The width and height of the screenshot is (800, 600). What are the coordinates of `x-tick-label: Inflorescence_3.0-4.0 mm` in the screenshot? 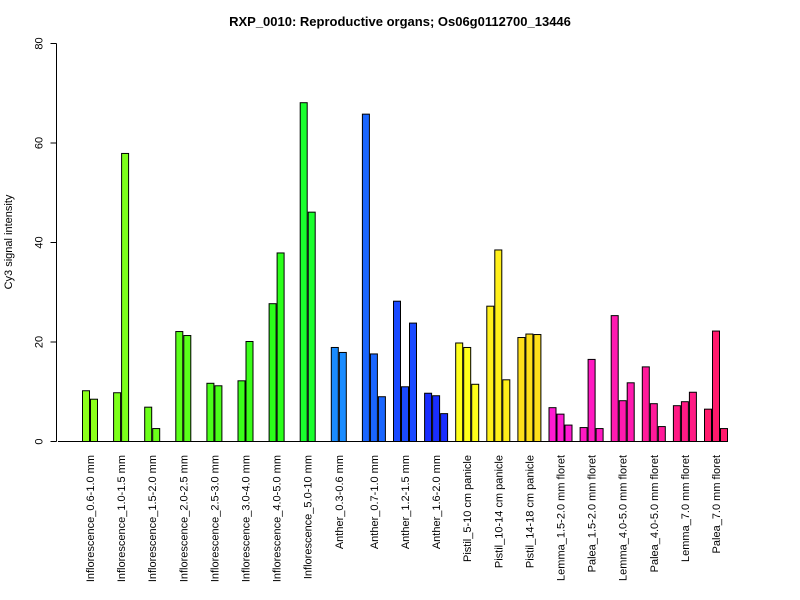 It's located at (247, 518).